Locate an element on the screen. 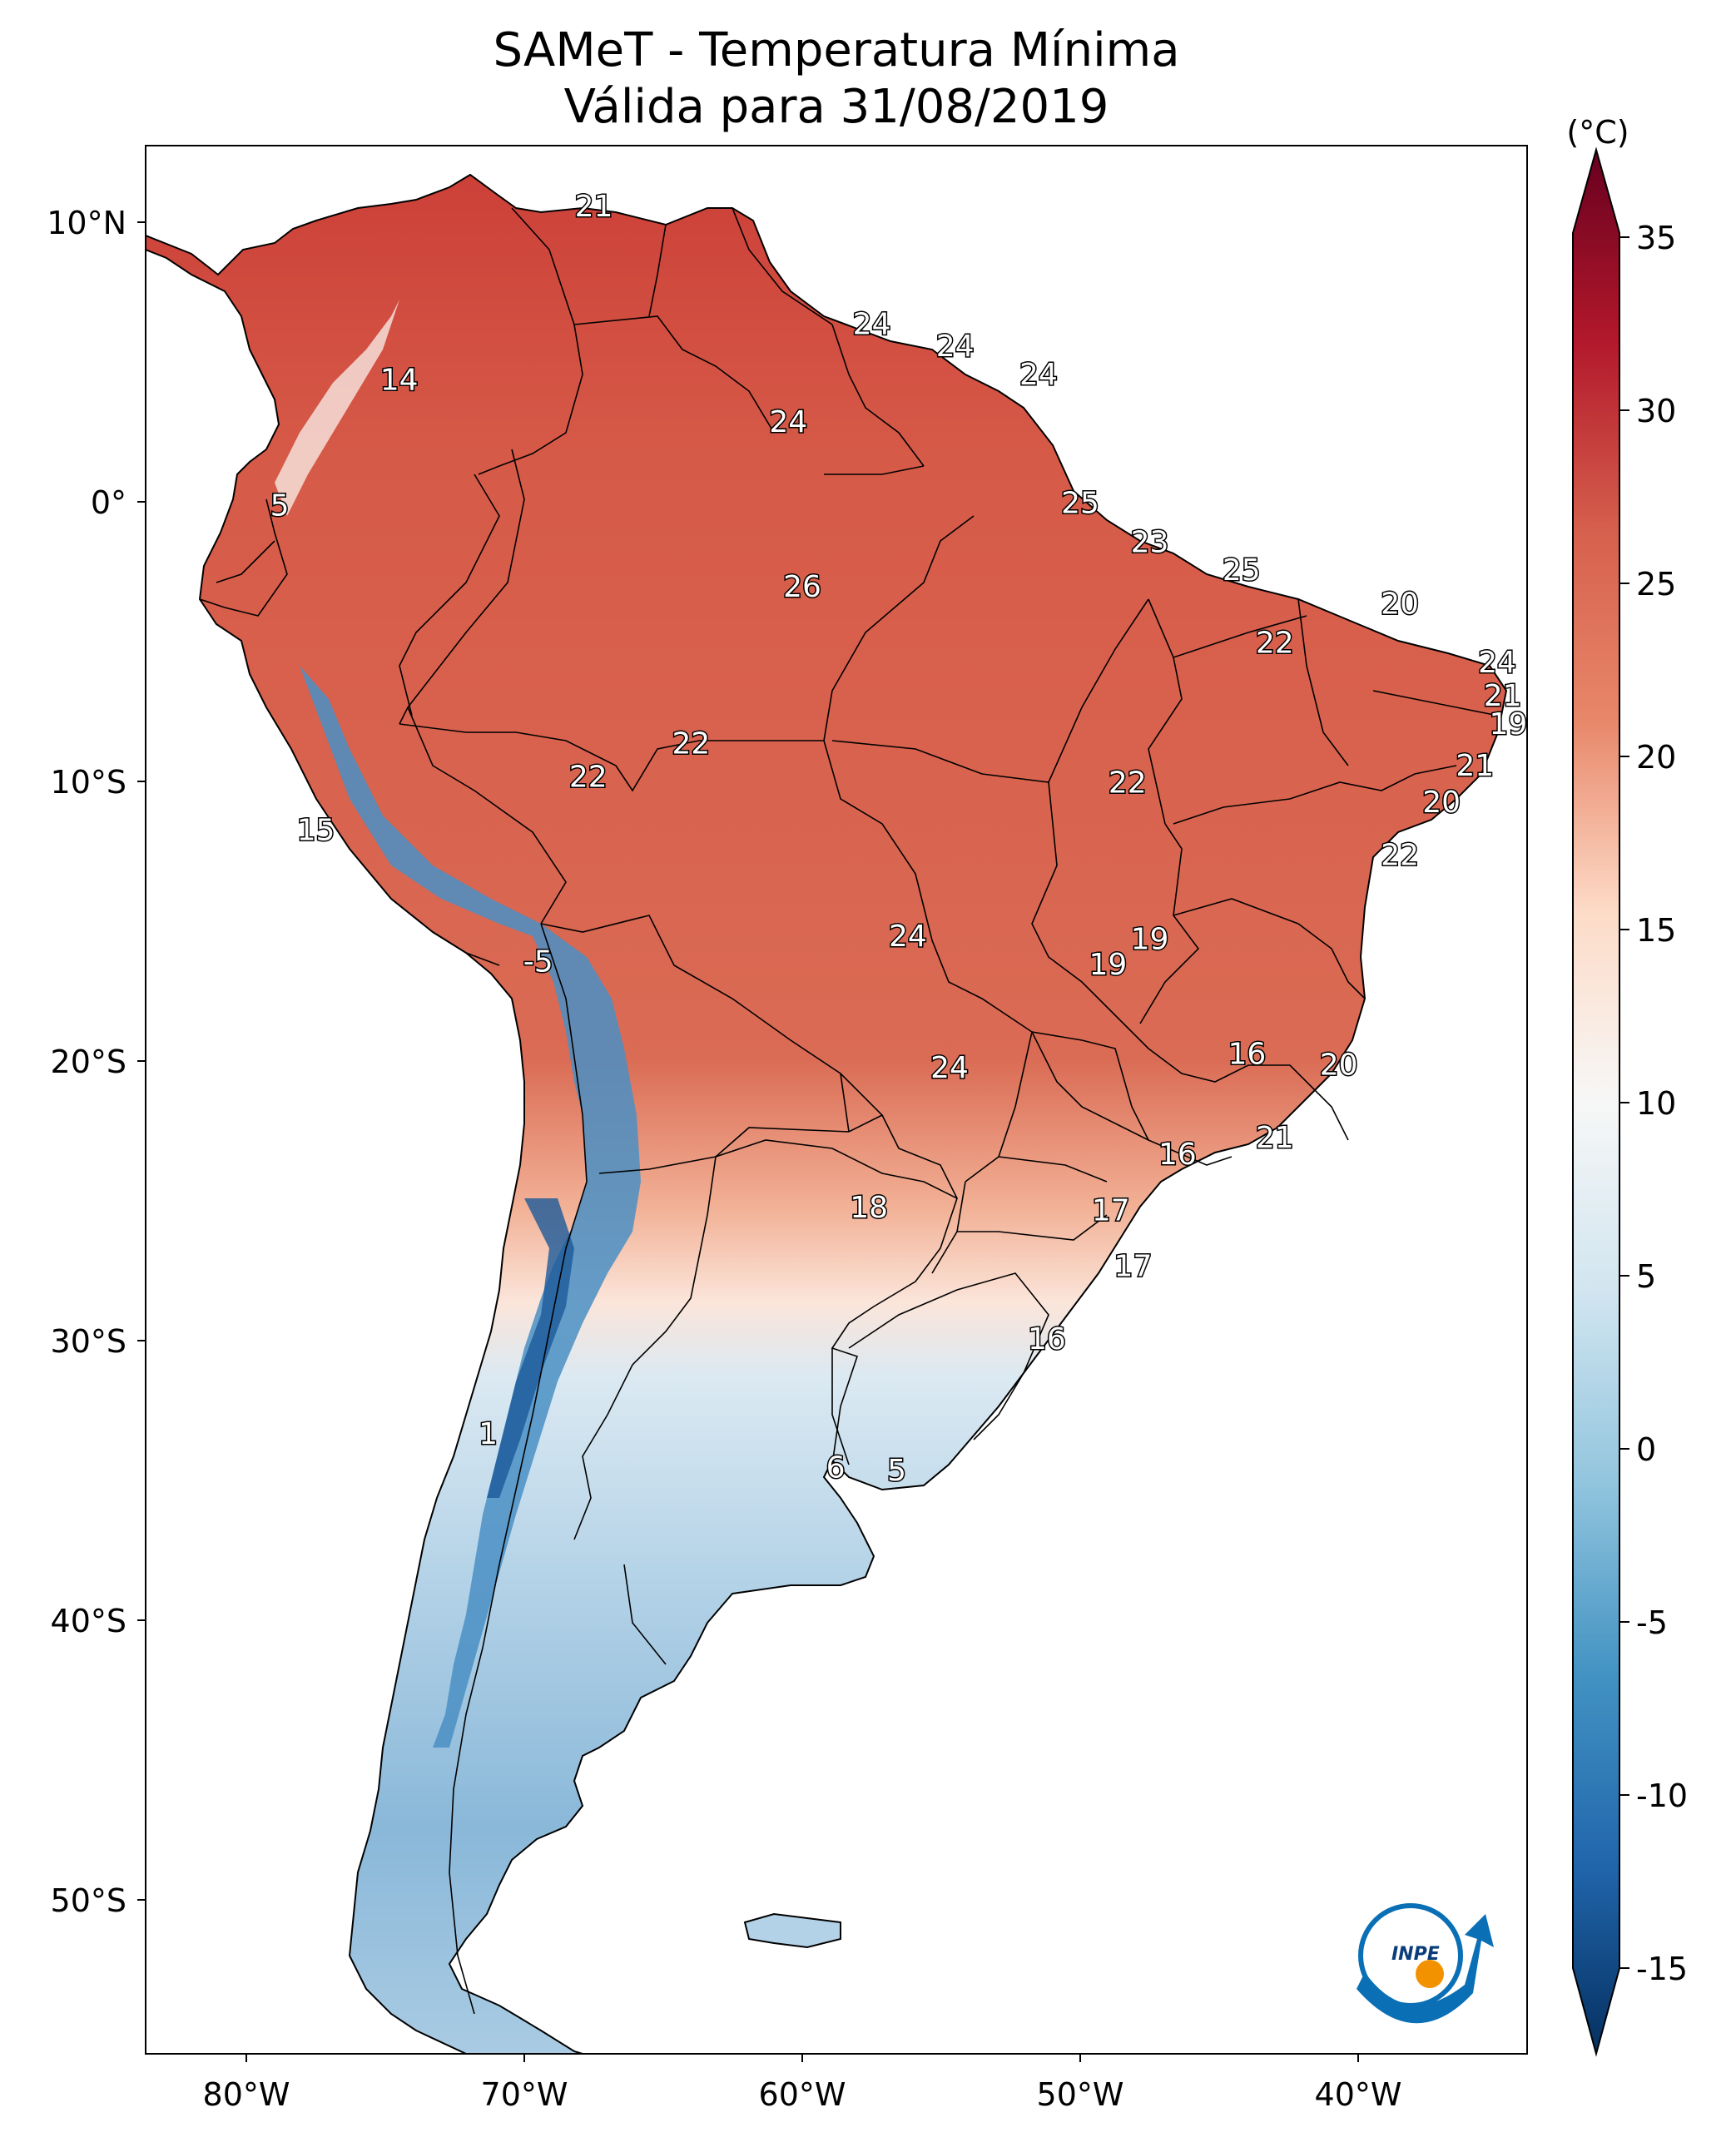 The image size is (1736, 2152). inpe-logo: INPE is located at coordinates (1425, 1963).